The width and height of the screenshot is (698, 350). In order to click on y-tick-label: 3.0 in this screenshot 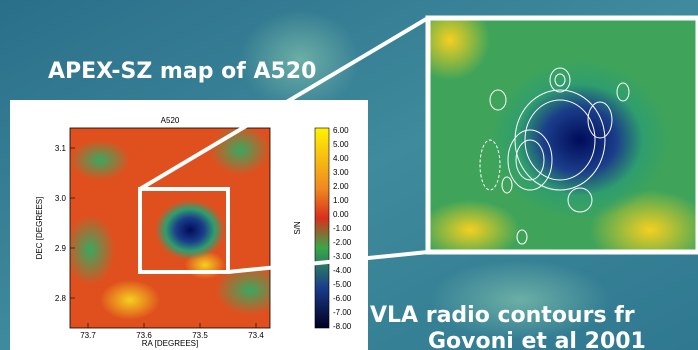, I will do `click(61, 198)`.